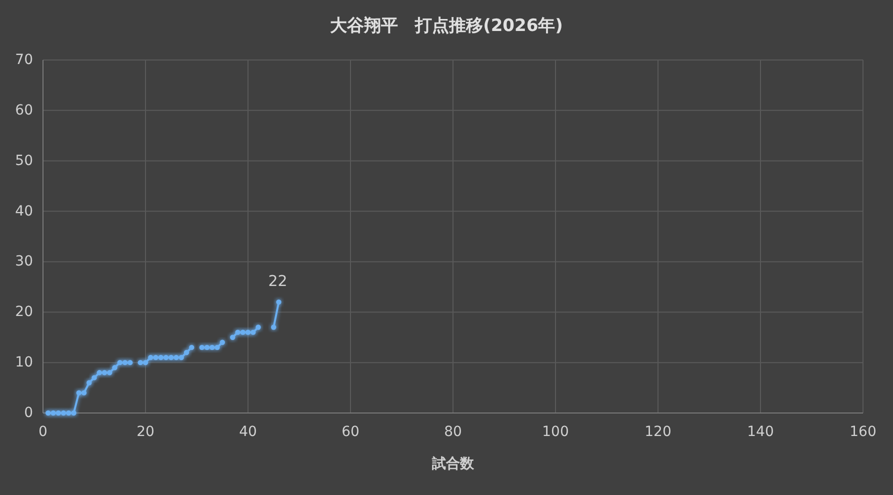  Describe the element at coordinates (24, 262) in the screenshot. I see `y-tick-label: 30` at that location.